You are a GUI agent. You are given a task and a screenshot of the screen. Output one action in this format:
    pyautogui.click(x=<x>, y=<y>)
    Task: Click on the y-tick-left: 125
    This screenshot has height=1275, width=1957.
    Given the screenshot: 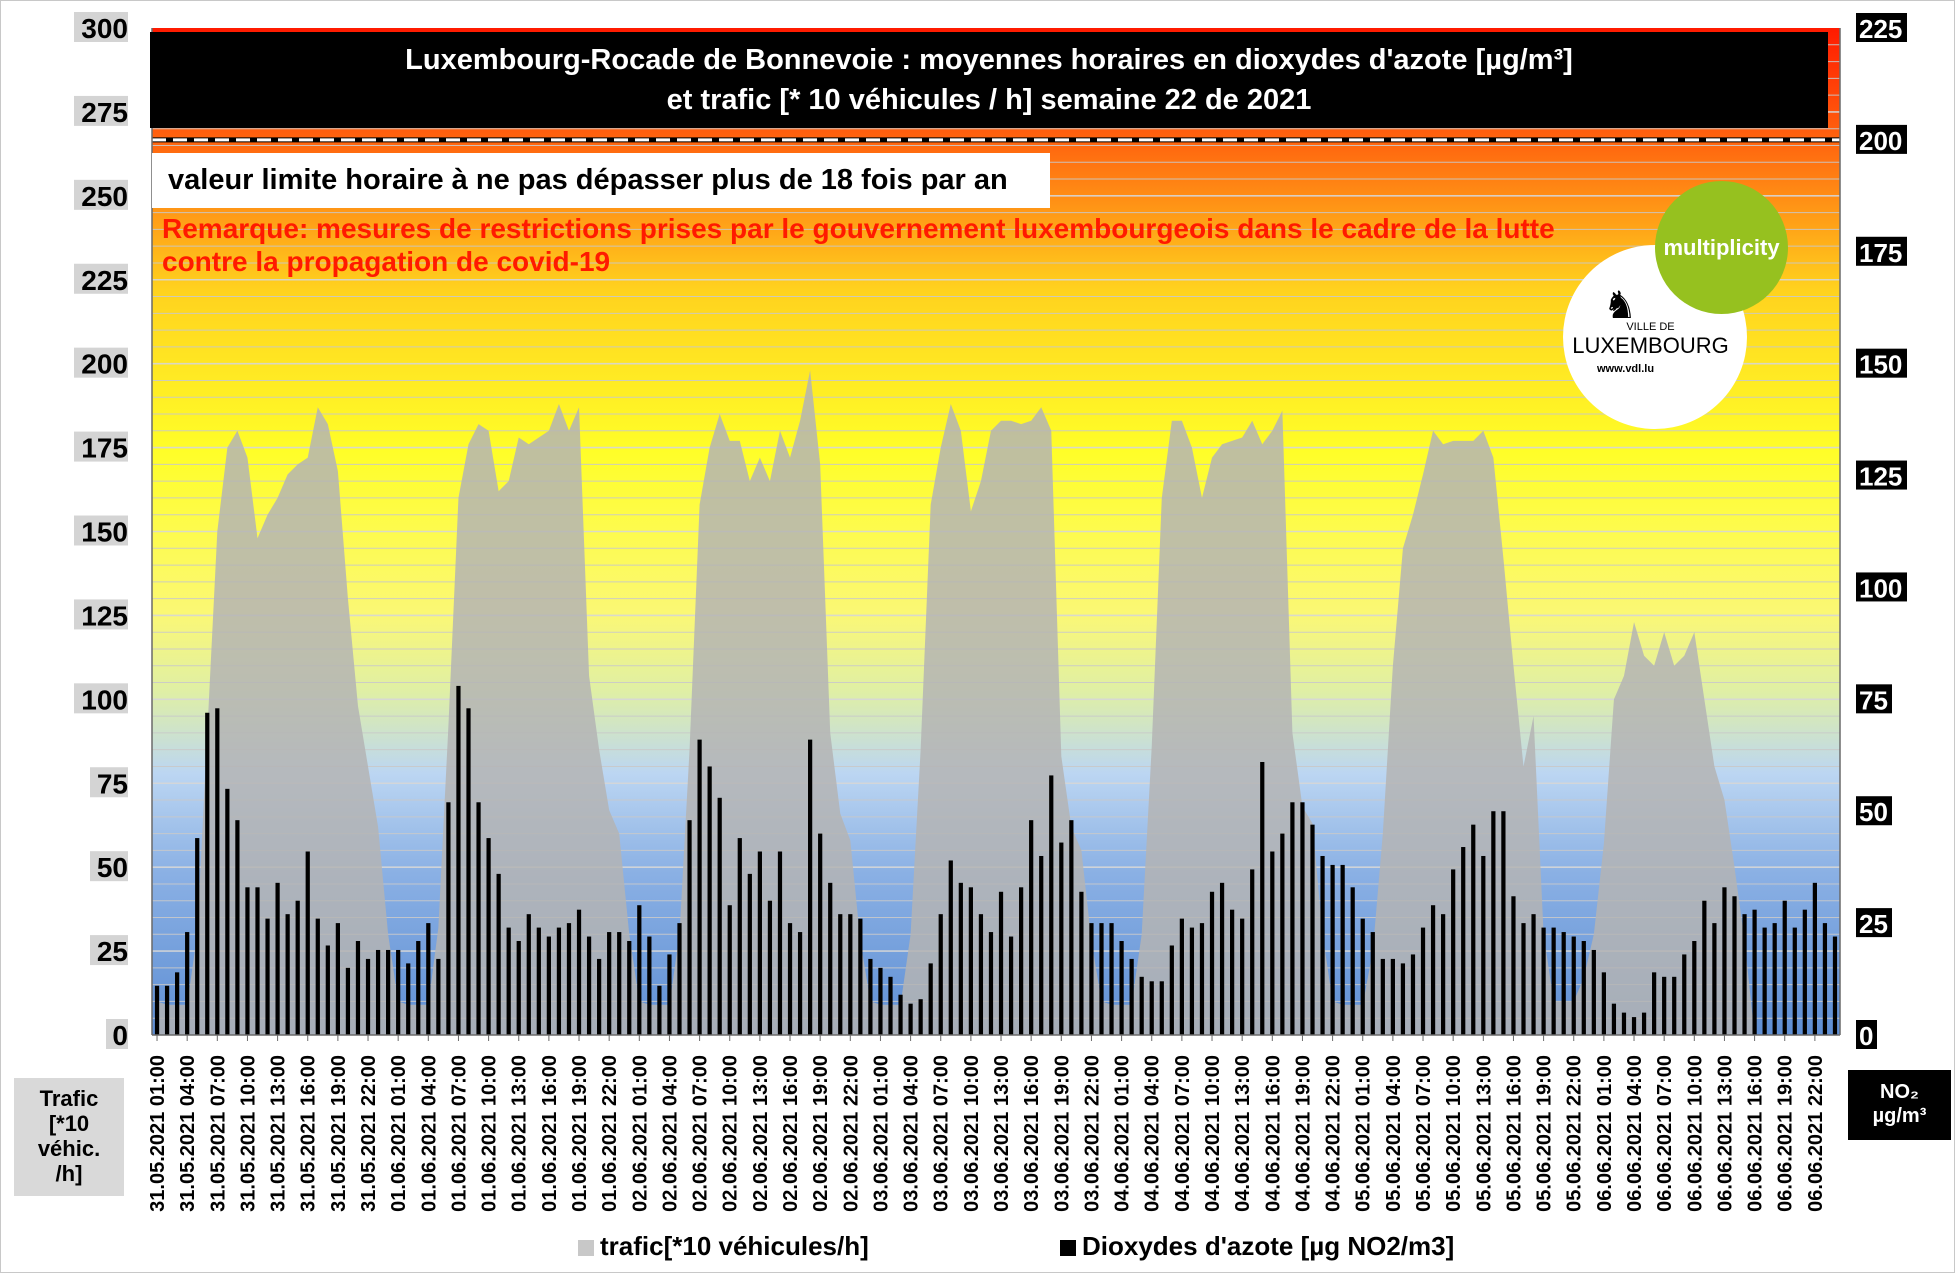 What is the action you would take?
    pyautogui.click(x=104, y=615)
    